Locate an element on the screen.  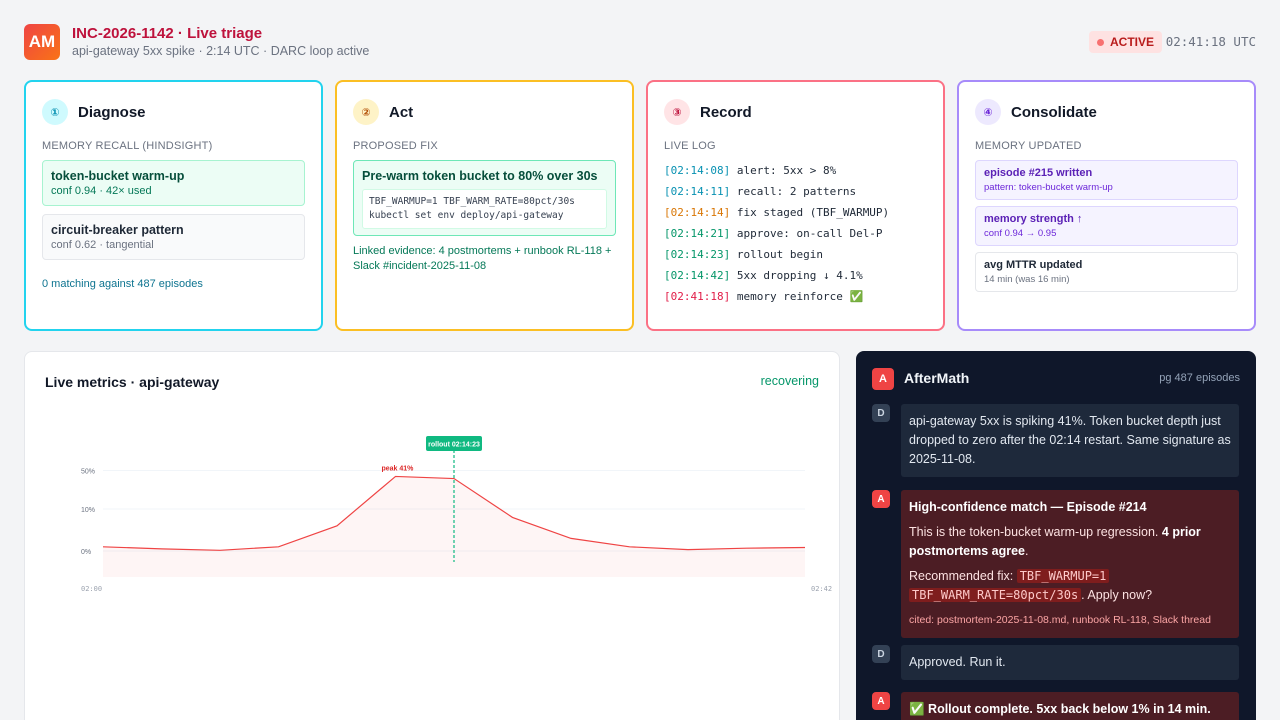
fix-label: Recommended fix: is located at coordinates (963, 576).